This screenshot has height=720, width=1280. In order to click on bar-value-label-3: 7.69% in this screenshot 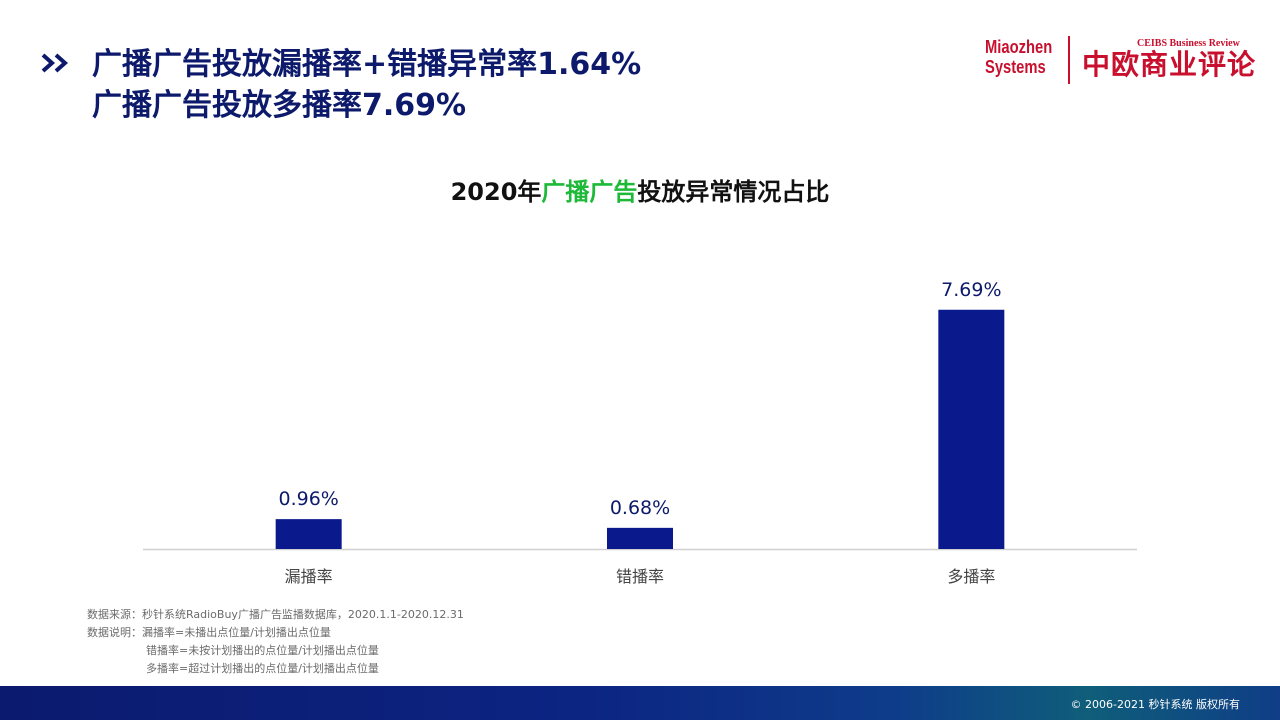, I will do `click(971, 290)`.